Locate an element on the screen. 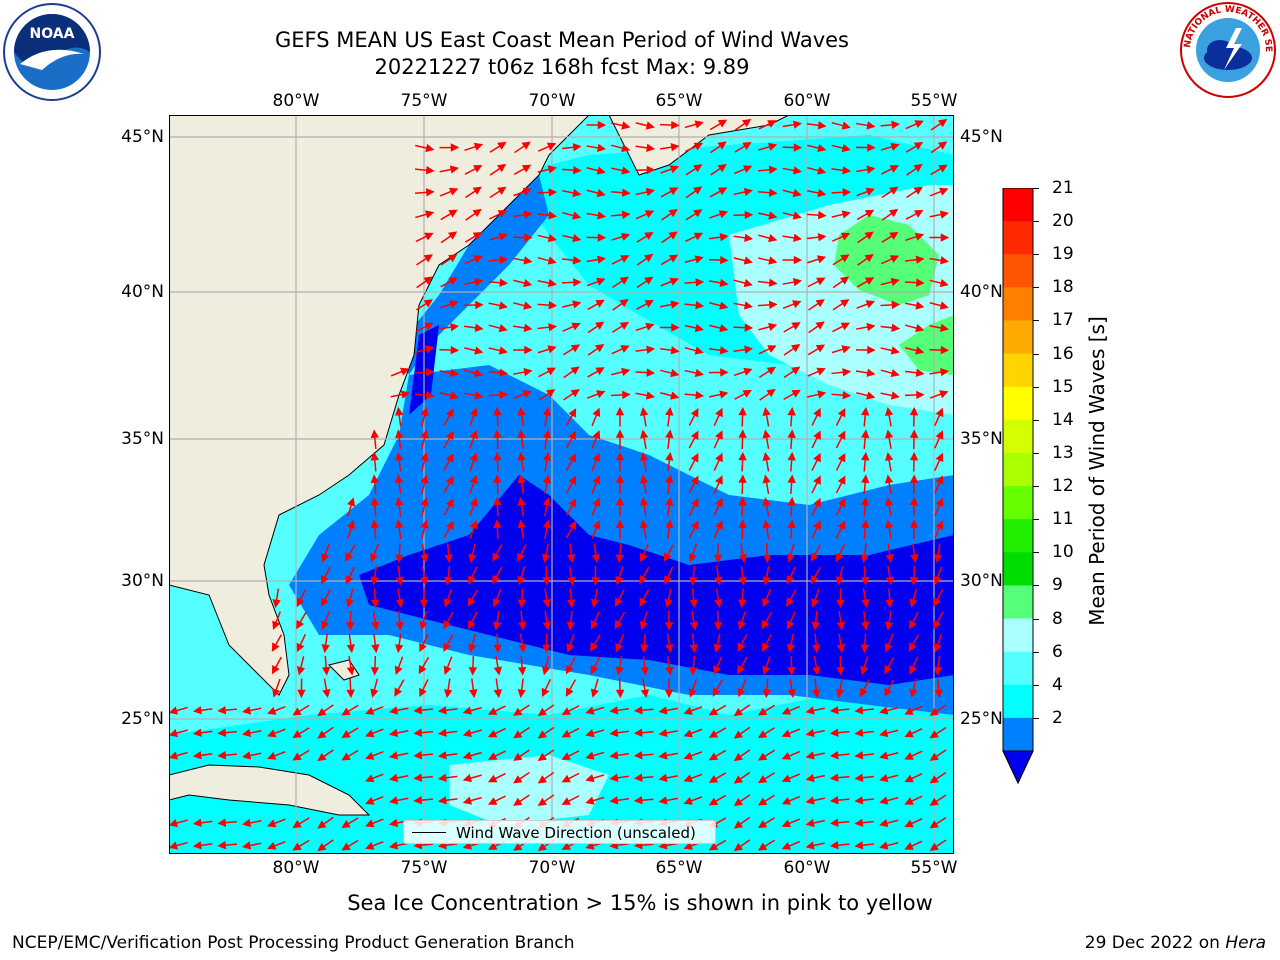  lon-label-top-75w: 75°W is located at coordinates (424, 101).